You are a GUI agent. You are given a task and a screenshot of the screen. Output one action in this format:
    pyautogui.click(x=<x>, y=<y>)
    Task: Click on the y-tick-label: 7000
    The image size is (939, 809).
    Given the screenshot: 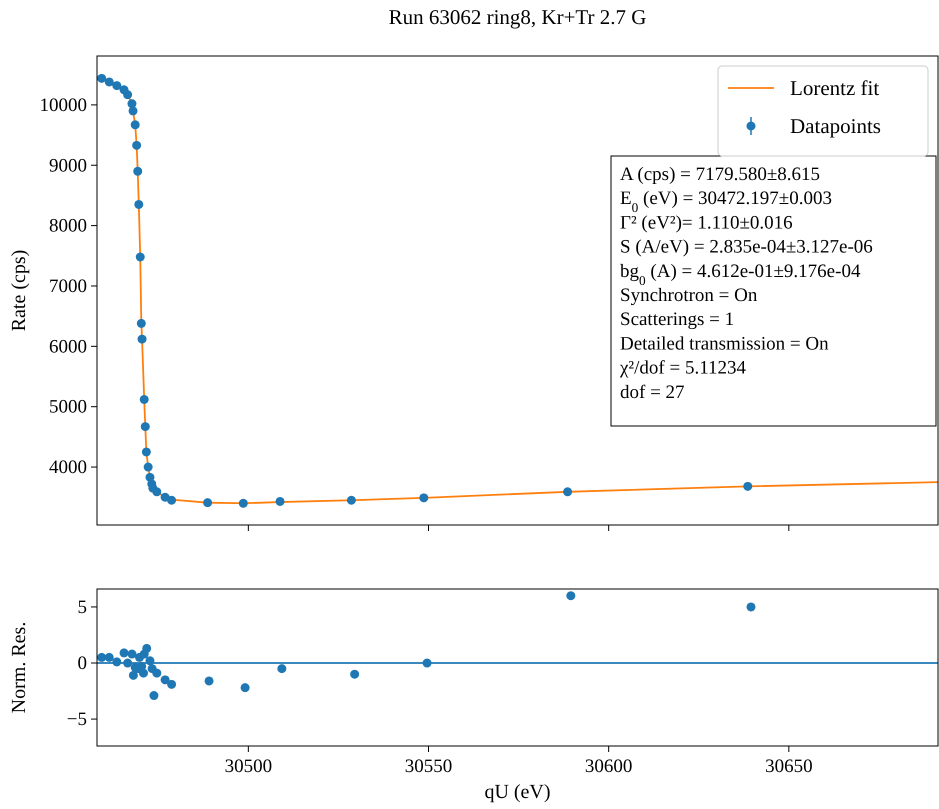 What is the action you would take?
    pyautogui.click(x=68, y=286)
    